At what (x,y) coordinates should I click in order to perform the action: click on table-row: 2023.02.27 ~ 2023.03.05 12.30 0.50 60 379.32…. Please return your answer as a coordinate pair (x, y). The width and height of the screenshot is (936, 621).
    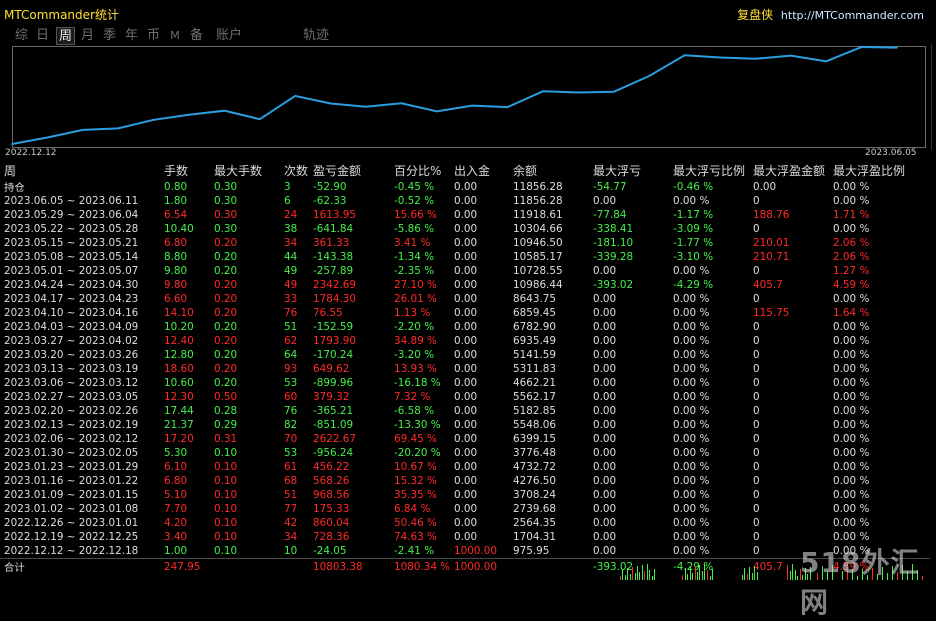
    Looking at the image, I should click on (465, 397).